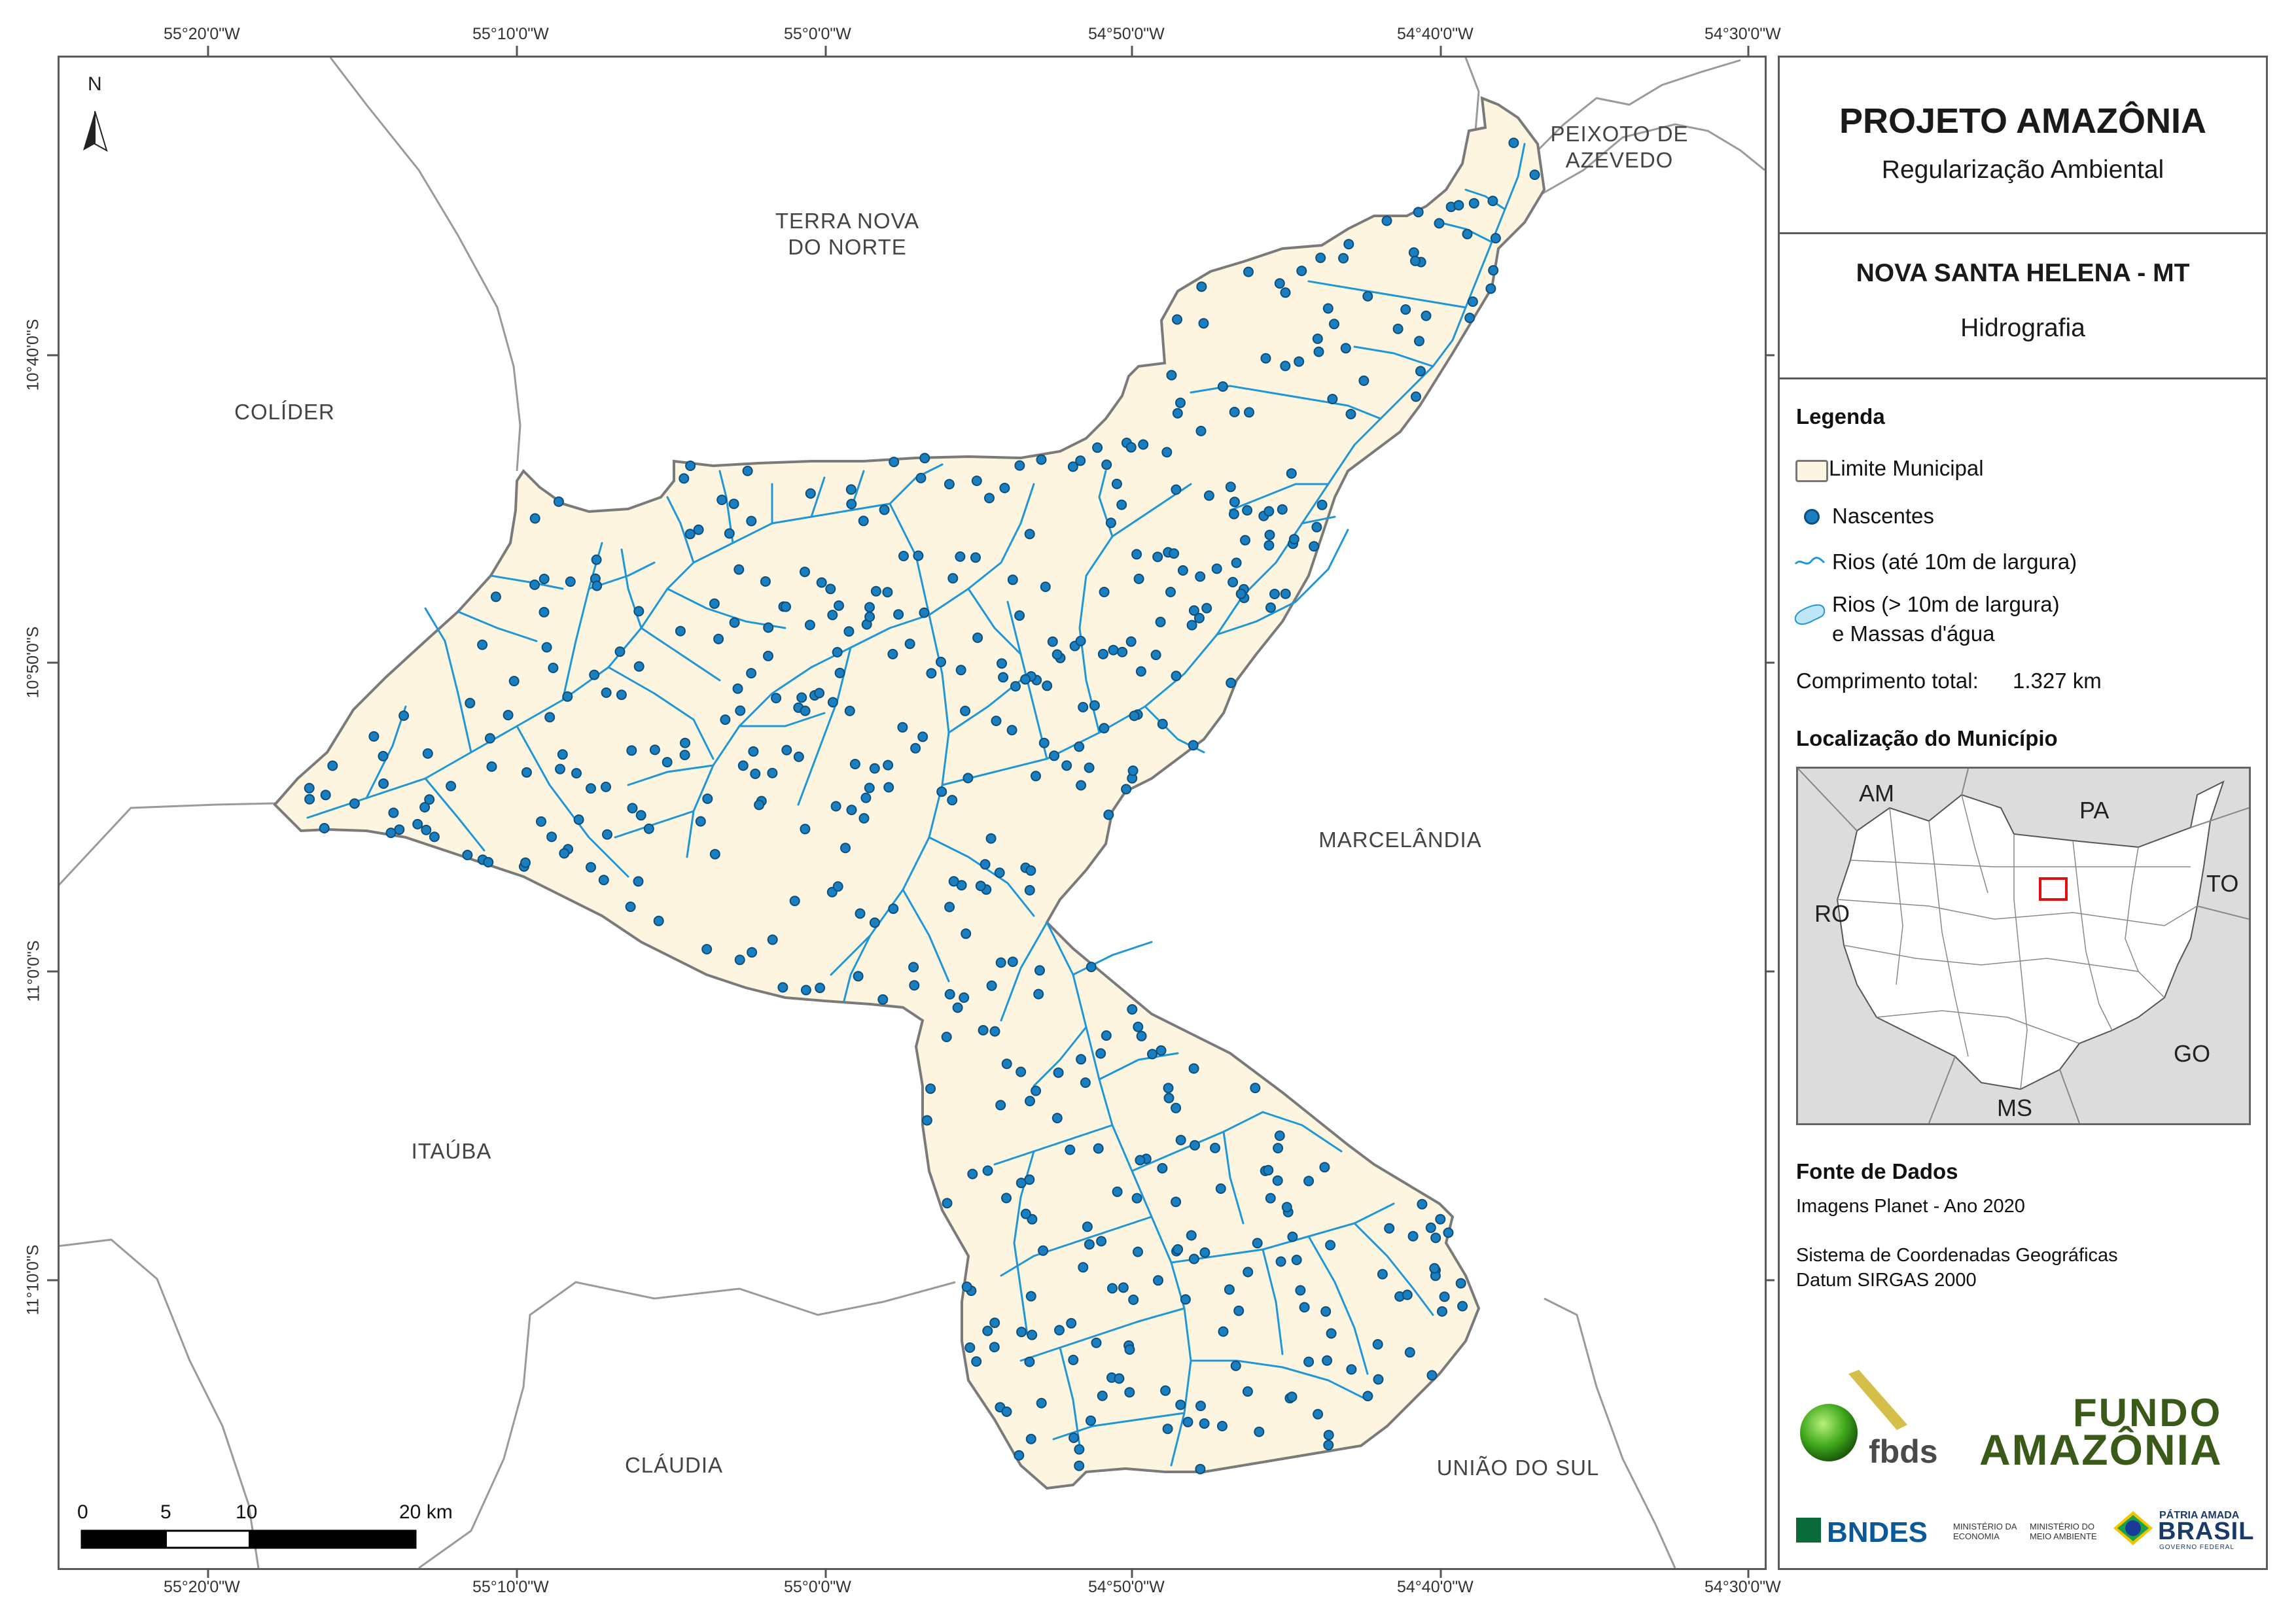  Describe the element at coordinates (1903, 1452) in the screenshot. I see `fbds-logo-text: fbds` at that location.